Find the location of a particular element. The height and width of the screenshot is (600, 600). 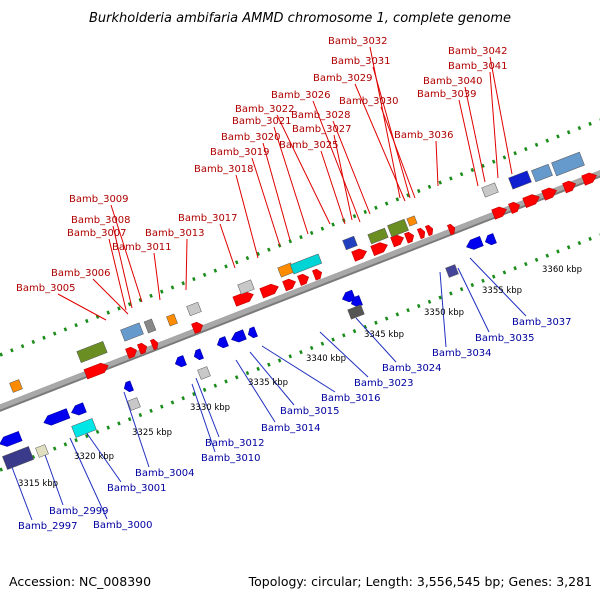

tick-label: 3320 kbp is located at coordinates (94, 457).